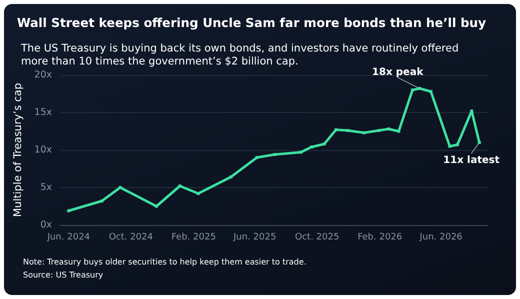 This screenshot has height=299, width=520. I want to click on annotation: 11x latest, so click(471, 160).